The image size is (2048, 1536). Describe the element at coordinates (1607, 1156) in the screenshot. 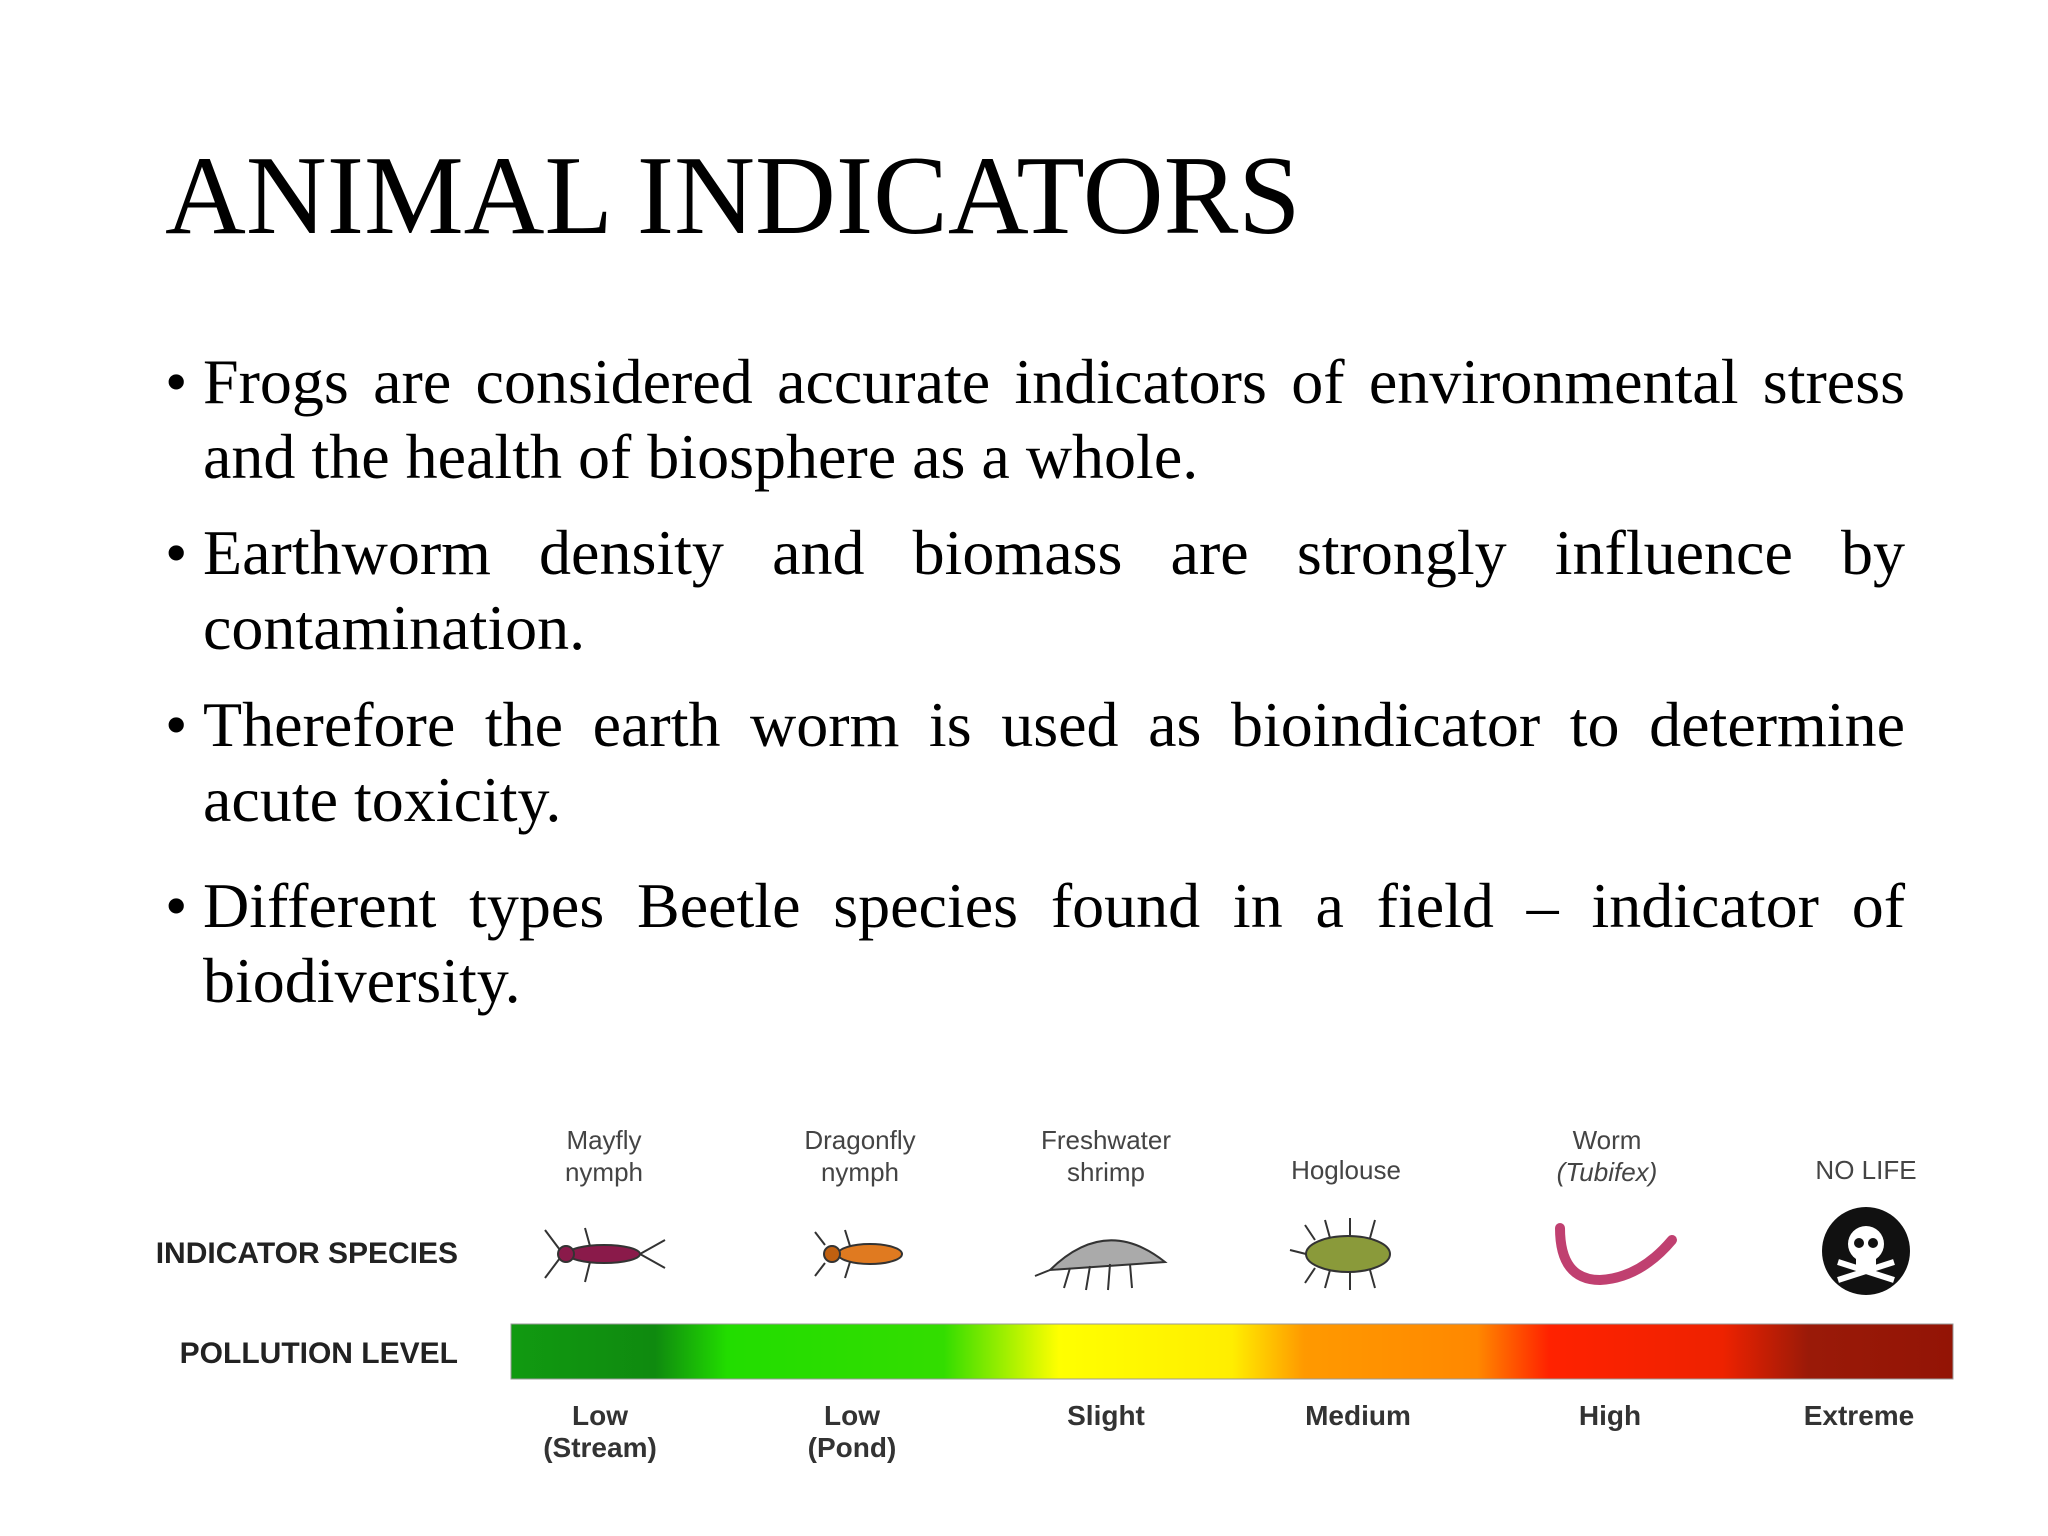

I see `species-label: Worm (Tubifex)` at that location.